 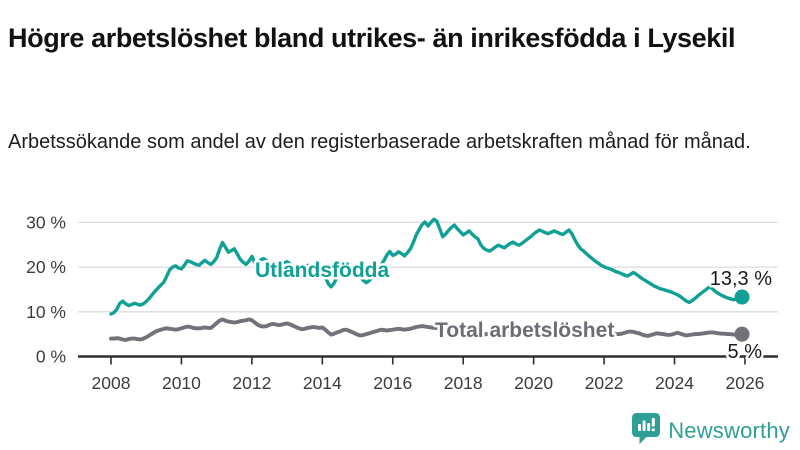 What do you see at coordinates (251, 383) in the screenshot?
I see `x-axis-tick-label: 2012` at bounding box center [251, 383].